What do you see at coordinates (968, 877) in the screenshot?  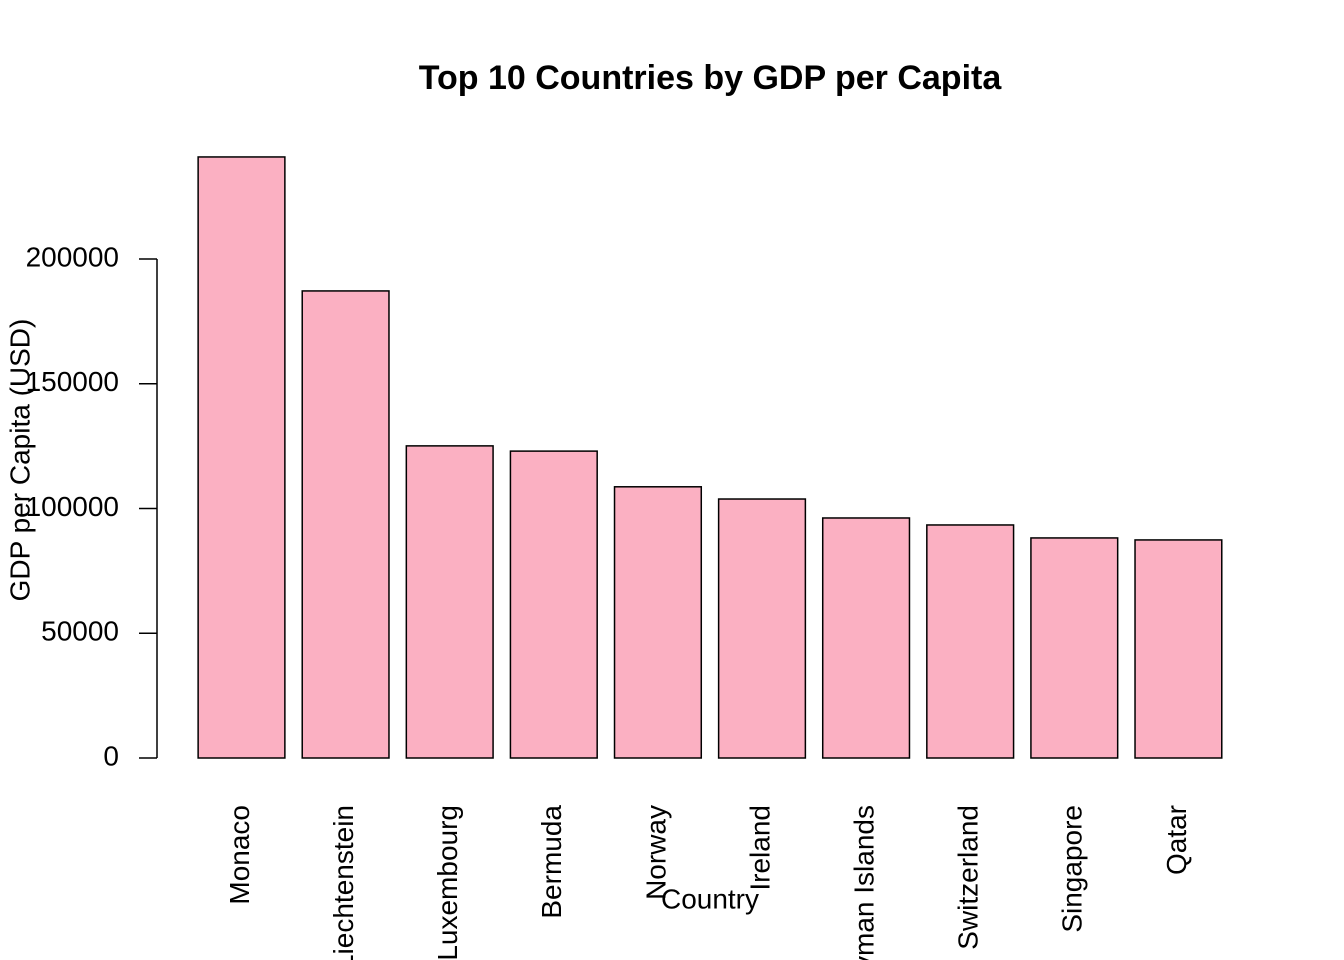 I see `x-tick-label: Switzerland` at bounding box center [968, 877].